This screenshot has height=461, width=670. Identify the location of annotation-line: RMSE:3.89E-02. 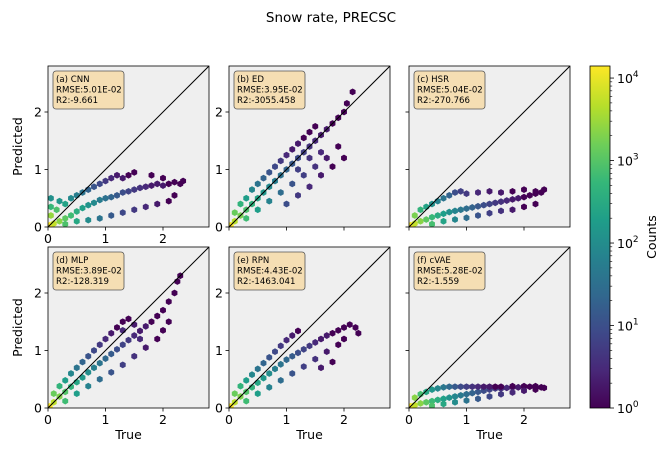
(89, 272).